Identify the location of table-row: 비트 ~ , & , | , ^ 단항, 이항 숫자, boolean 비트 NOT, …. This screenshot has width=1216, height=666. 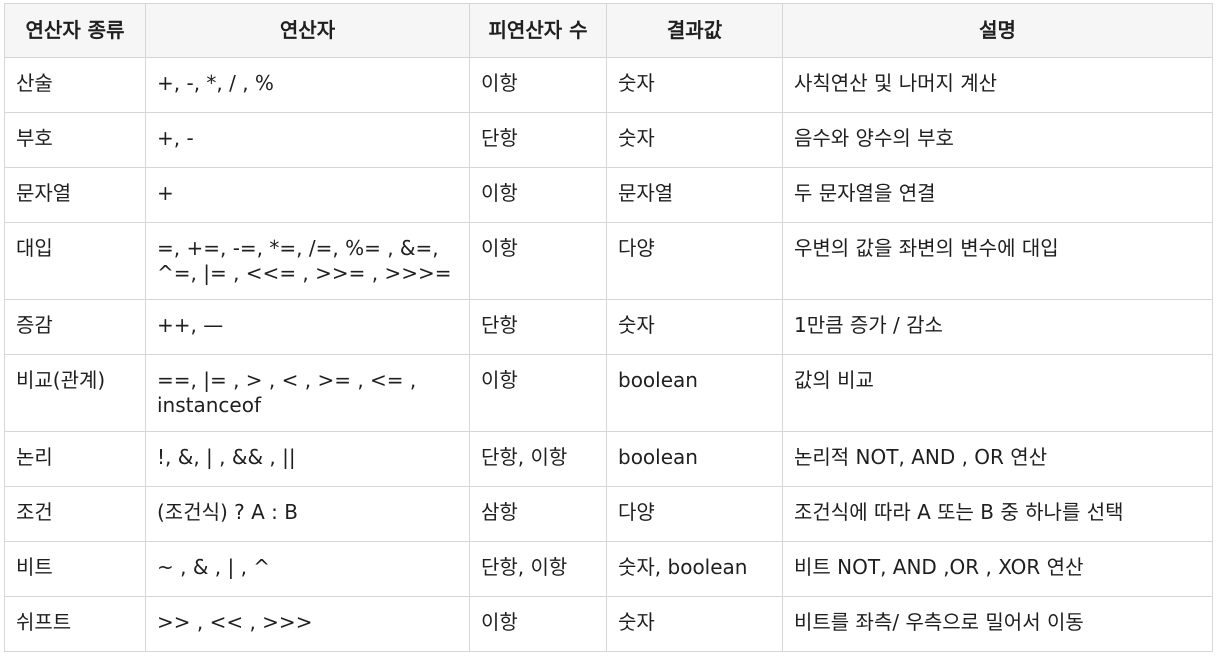
(608, 569).